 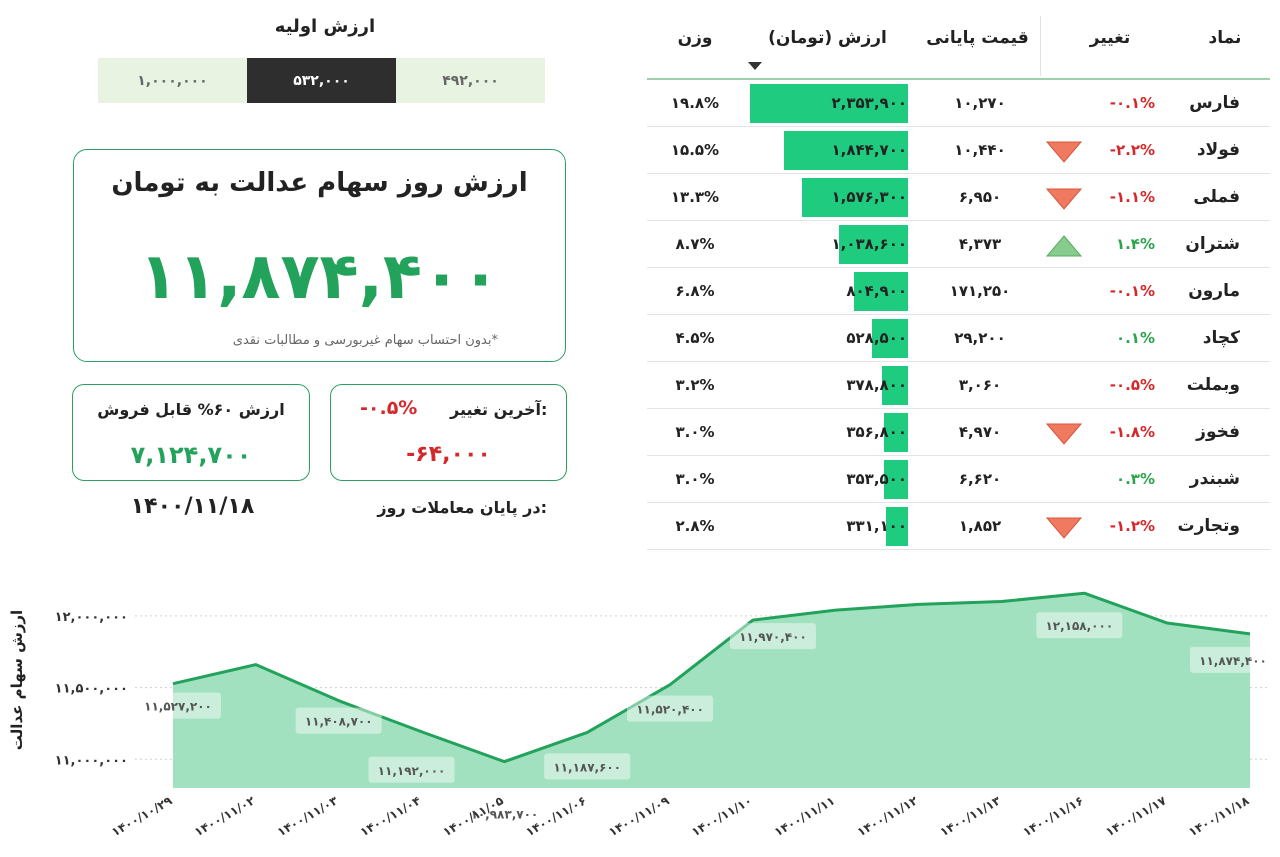 I want to click on header-weight: وزن, so click(x=695, y=38).